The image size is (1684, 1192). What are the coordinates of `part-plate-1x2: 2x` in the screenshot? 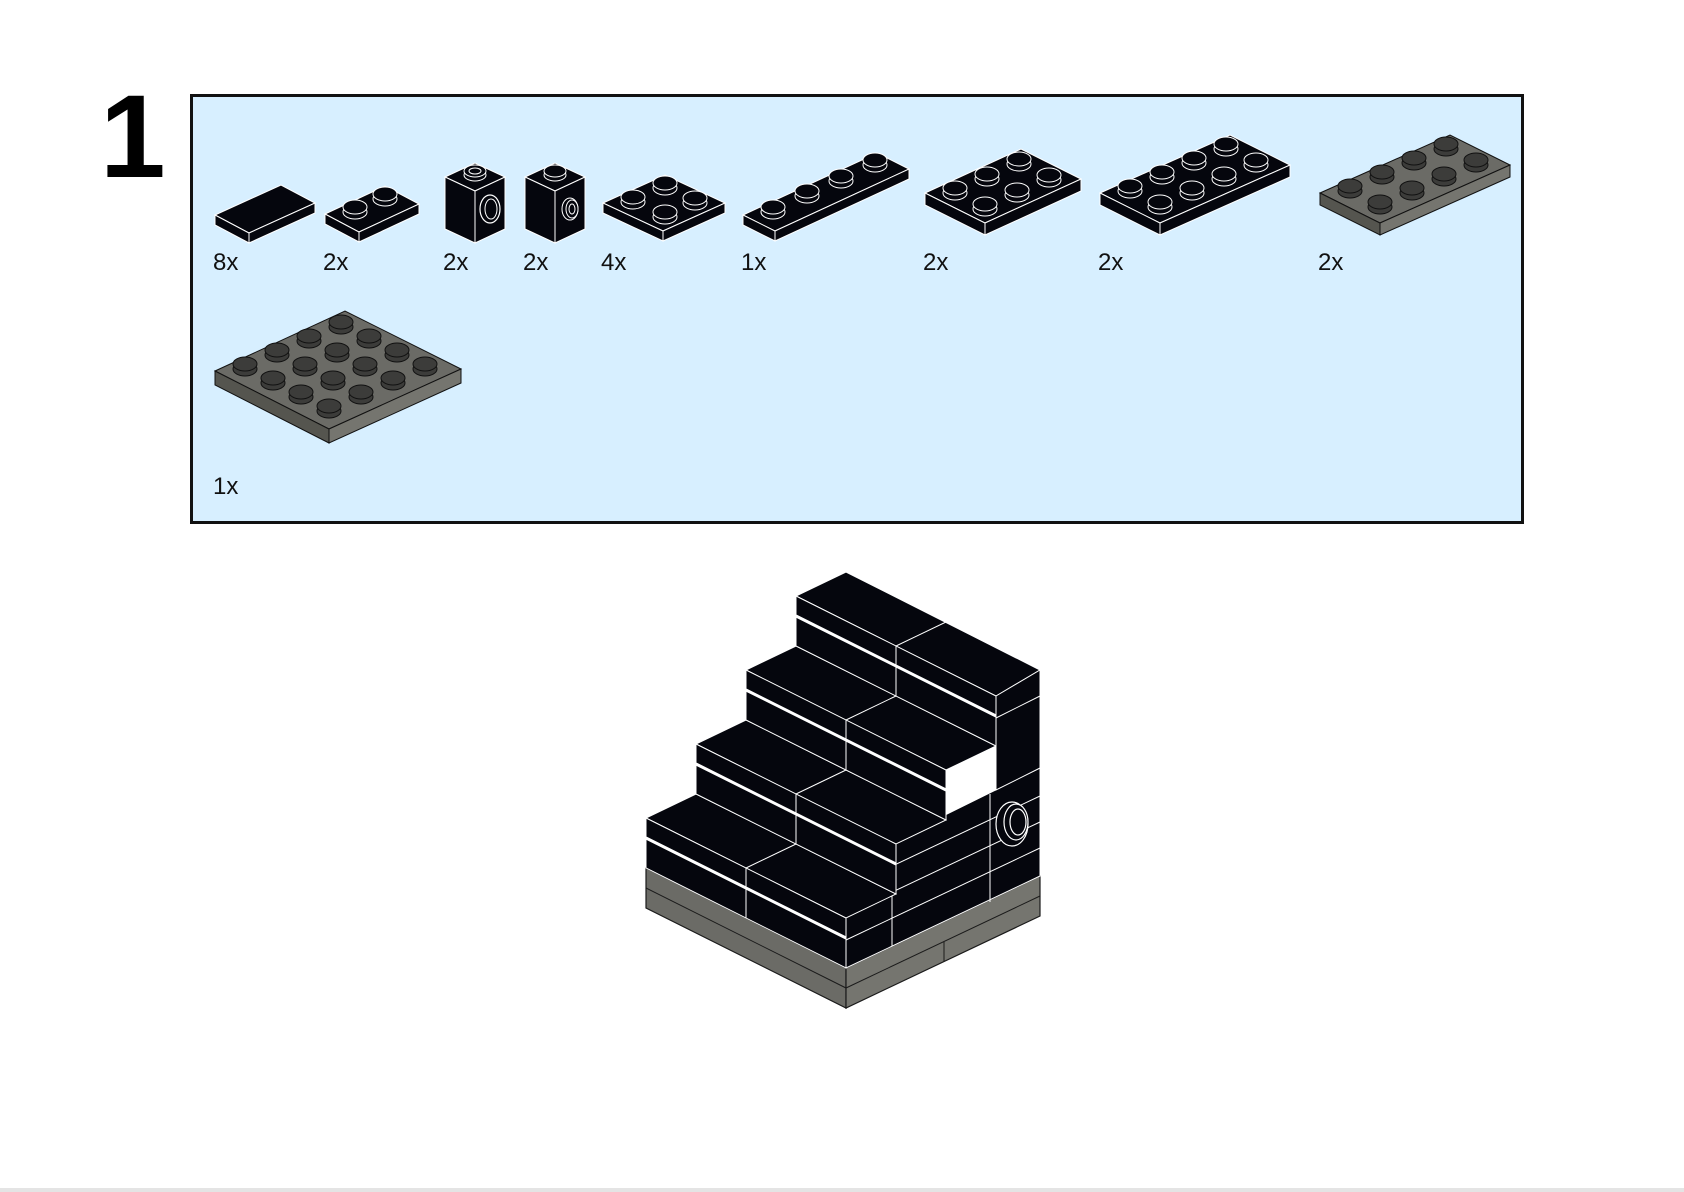 It's located at (373, 224).